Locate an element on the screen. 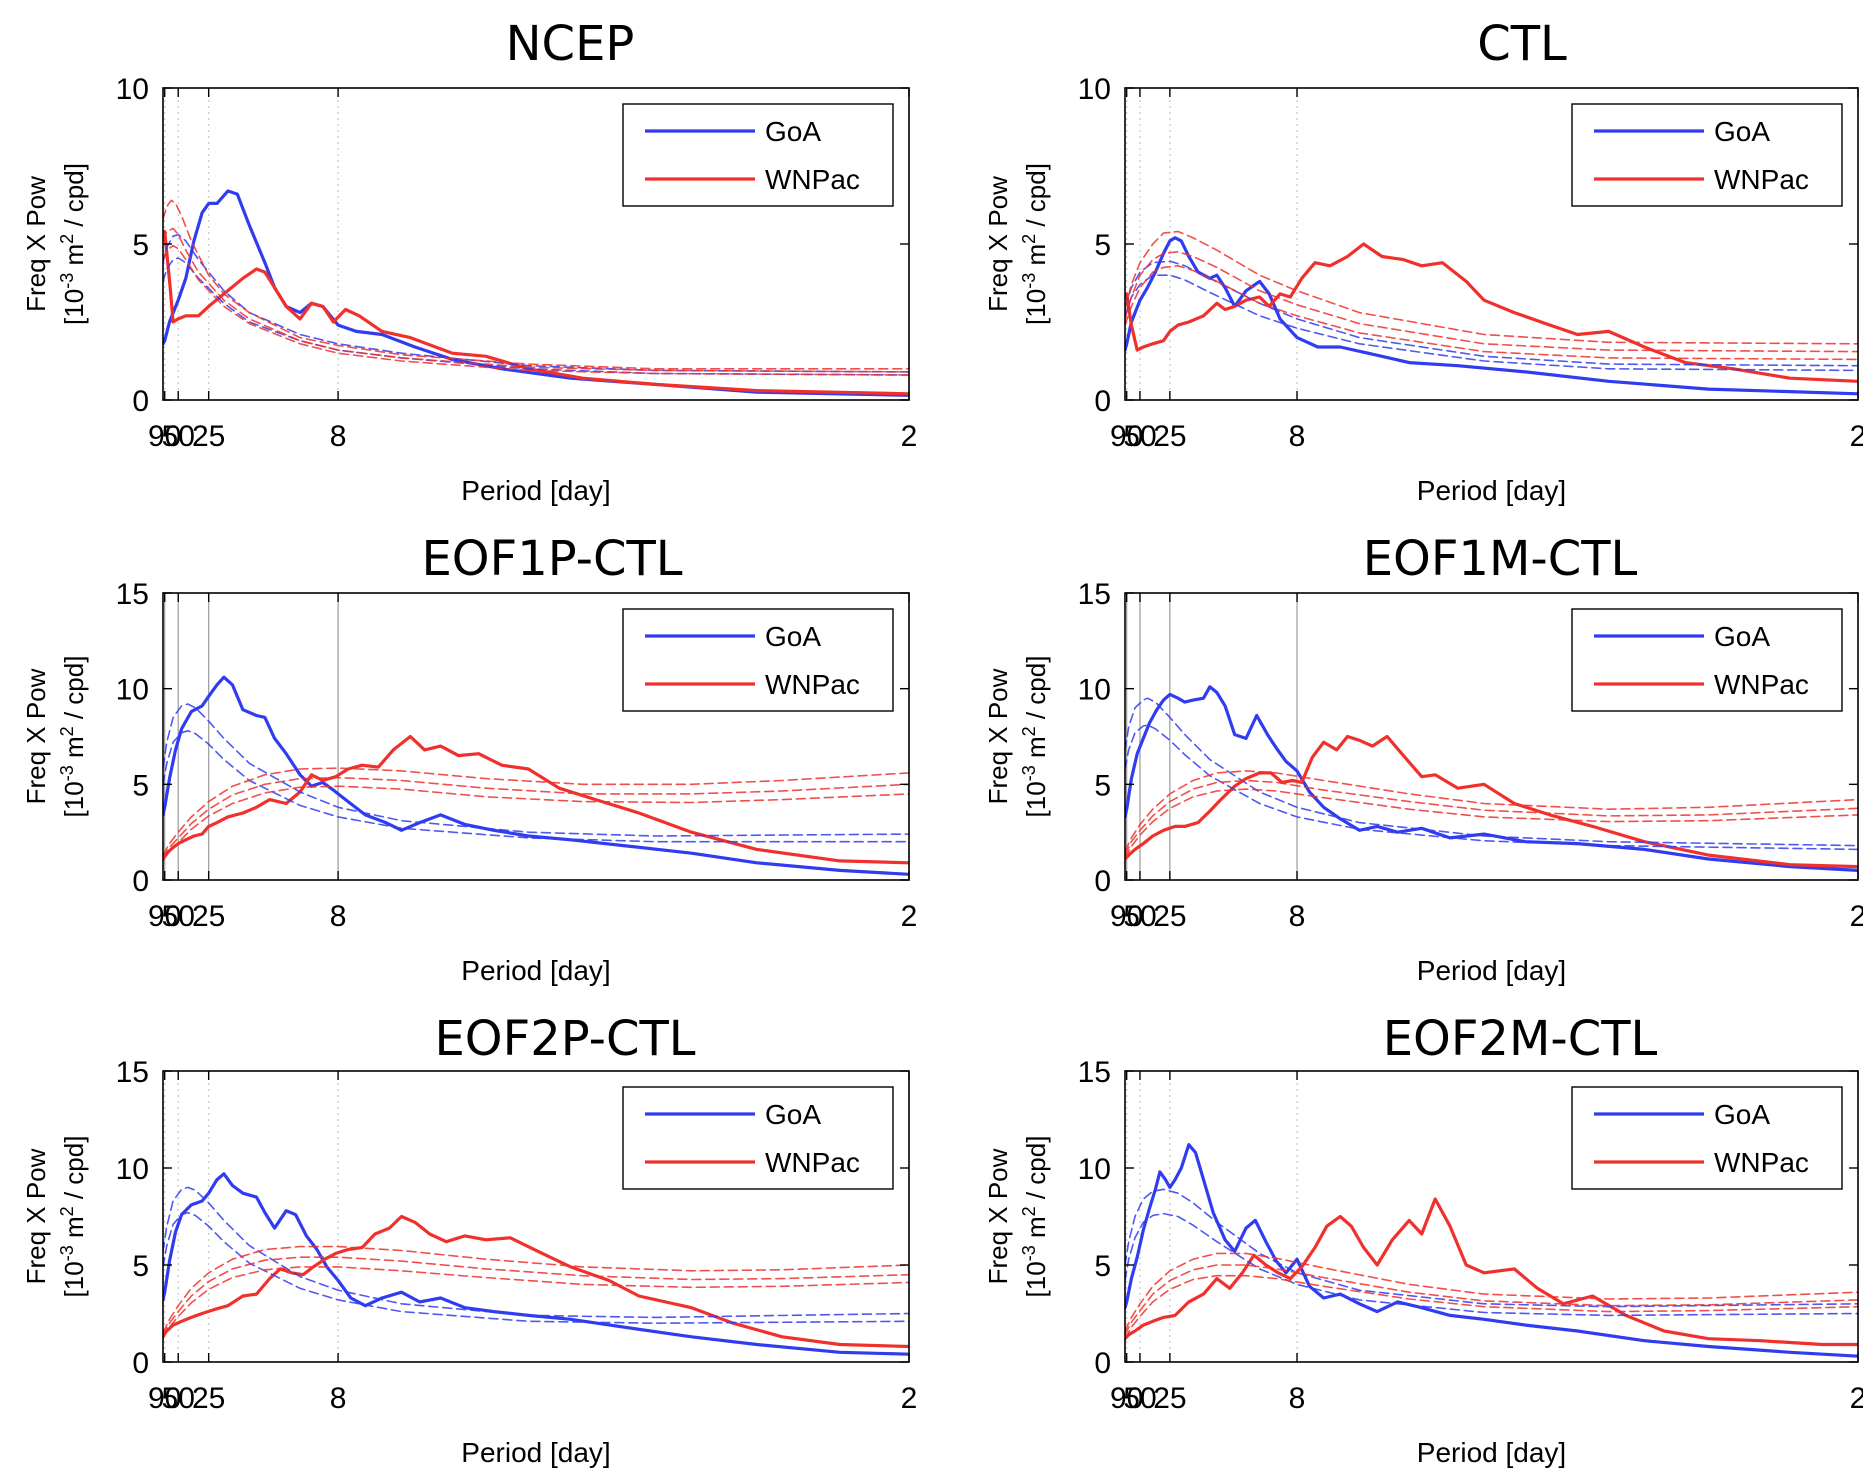 The image size is (1863, 1475). panel-title: EOF1M-CTL is located at coordinates (1500, 559).